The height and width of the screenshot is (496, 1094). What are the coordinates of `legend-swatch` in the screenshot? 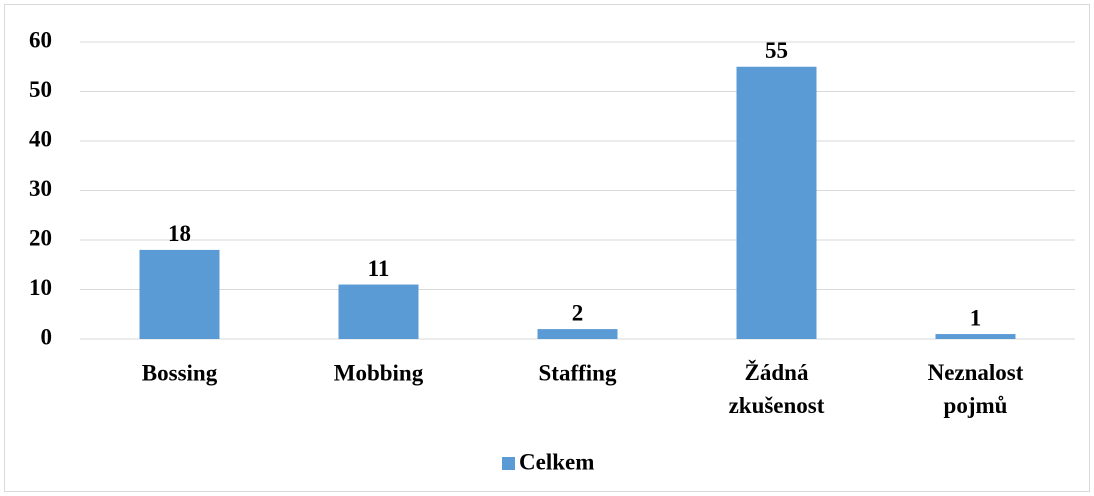 It's located at (508, 463).